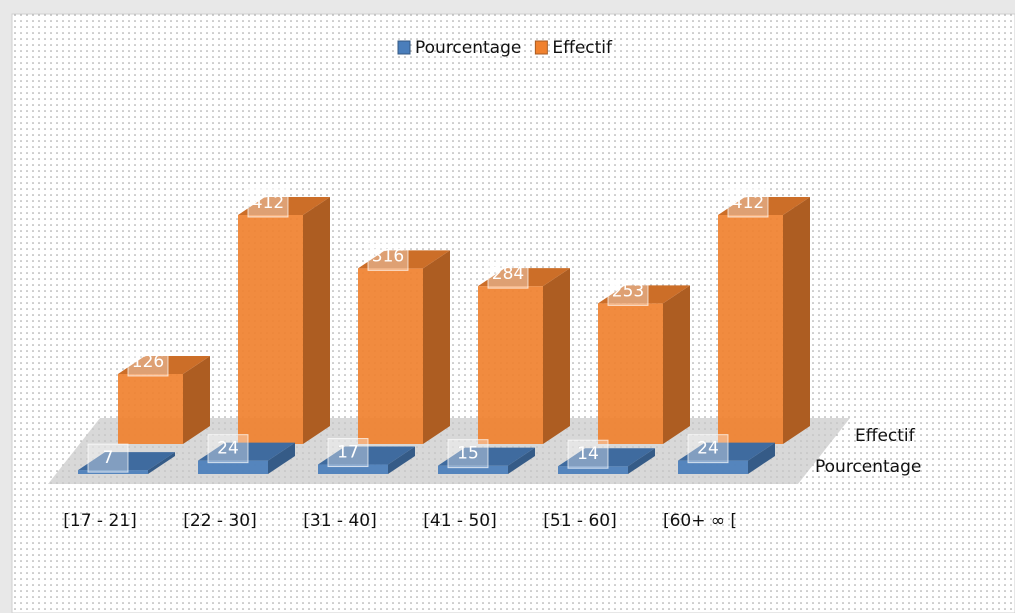 The height and width of the screenshot is (613, 1015). I want to click on value-label: 126, so click(148, 362).